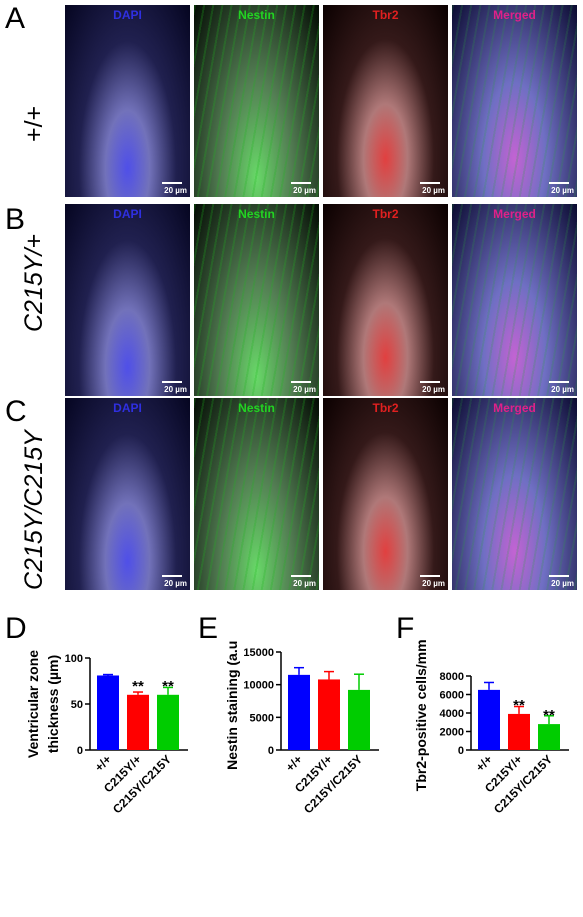  I want to click on y-tick-label: 50, so click(77, 705).